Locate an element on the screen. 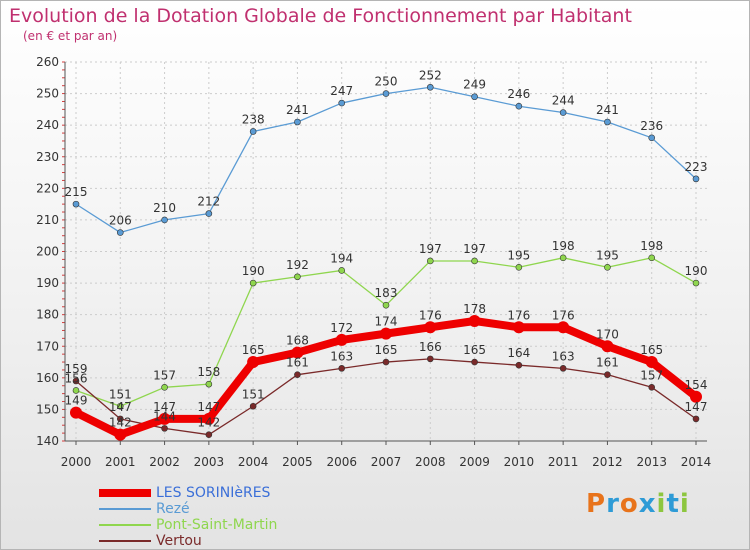 The image size is (750, 550). x-tick-label: 2008 is located at coordinates (430, 462).